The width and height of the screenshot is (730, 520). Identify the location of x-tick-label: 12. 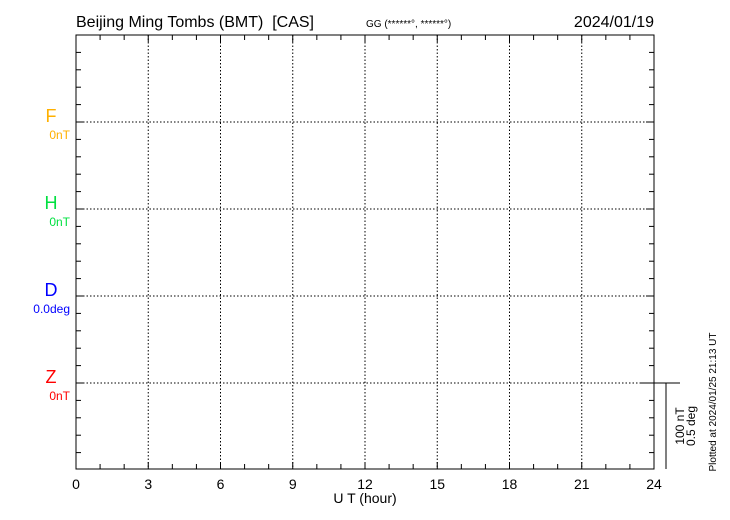
(365, 484).